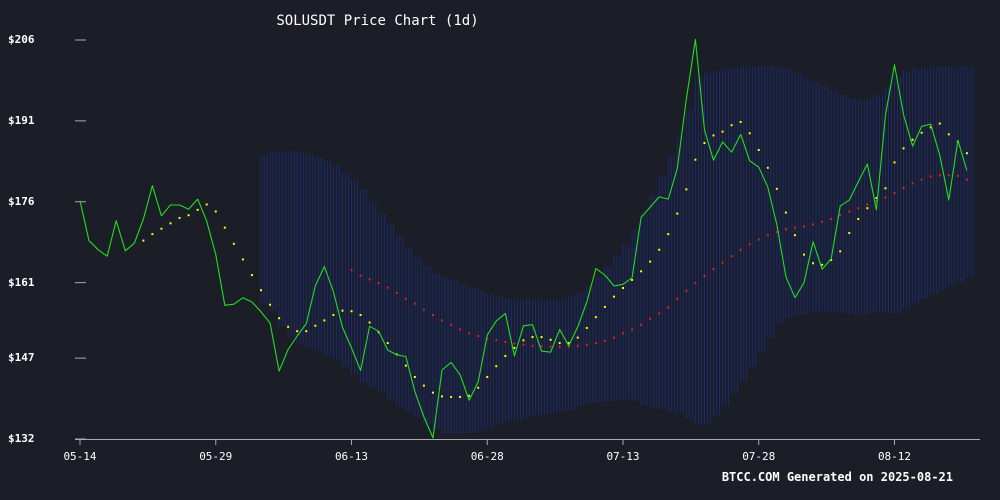 Image resolution: width=1000 pixels, height=500 pixels. Describe the element at coordinates (351, 456) in the screenshot. I see `x-tick-label: 06-13` at that location.